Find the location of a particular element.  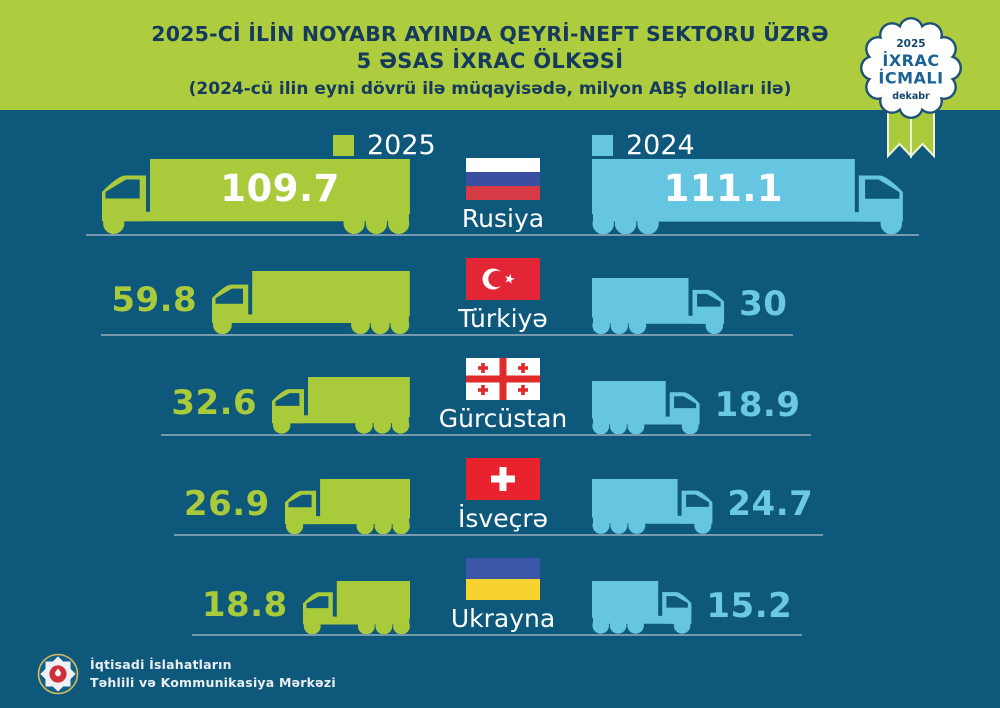

badge-title-line1: İXRAC is located at coordinates (910, 60).